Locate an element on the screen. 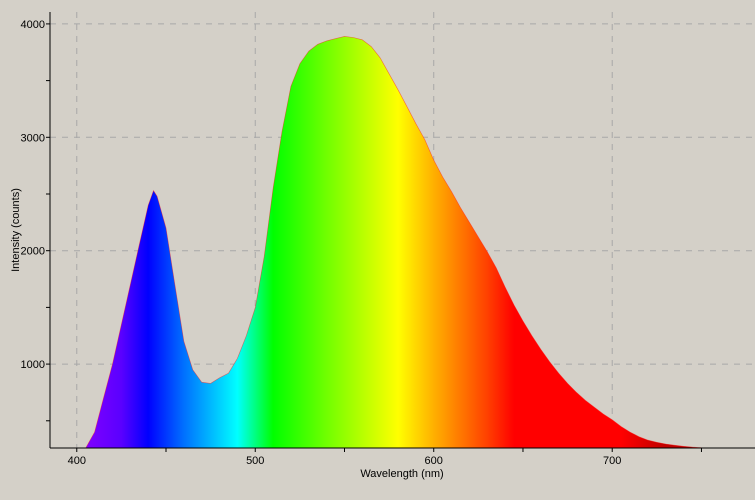  y-tick-label: 4000 is located at coordinates (33, 25).